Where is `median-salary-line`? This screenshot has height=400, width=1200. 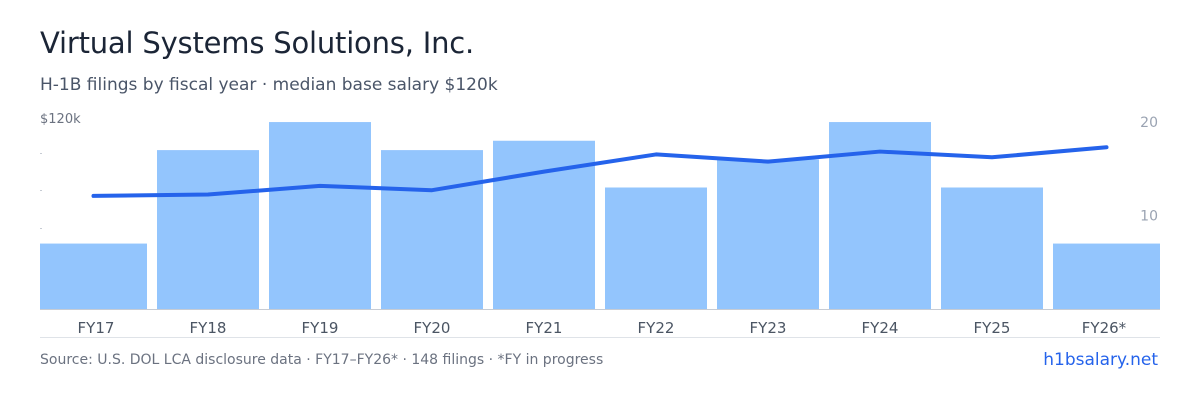
median-salary-line is located at coordinates (600, 171).